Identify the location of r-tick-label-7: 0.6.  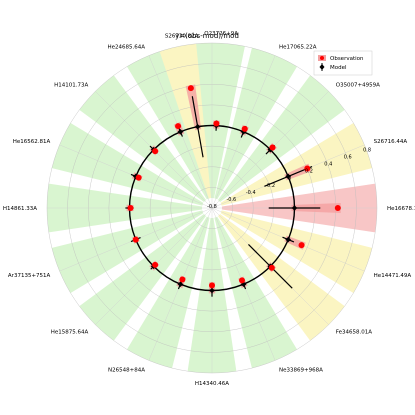
(348, 158).